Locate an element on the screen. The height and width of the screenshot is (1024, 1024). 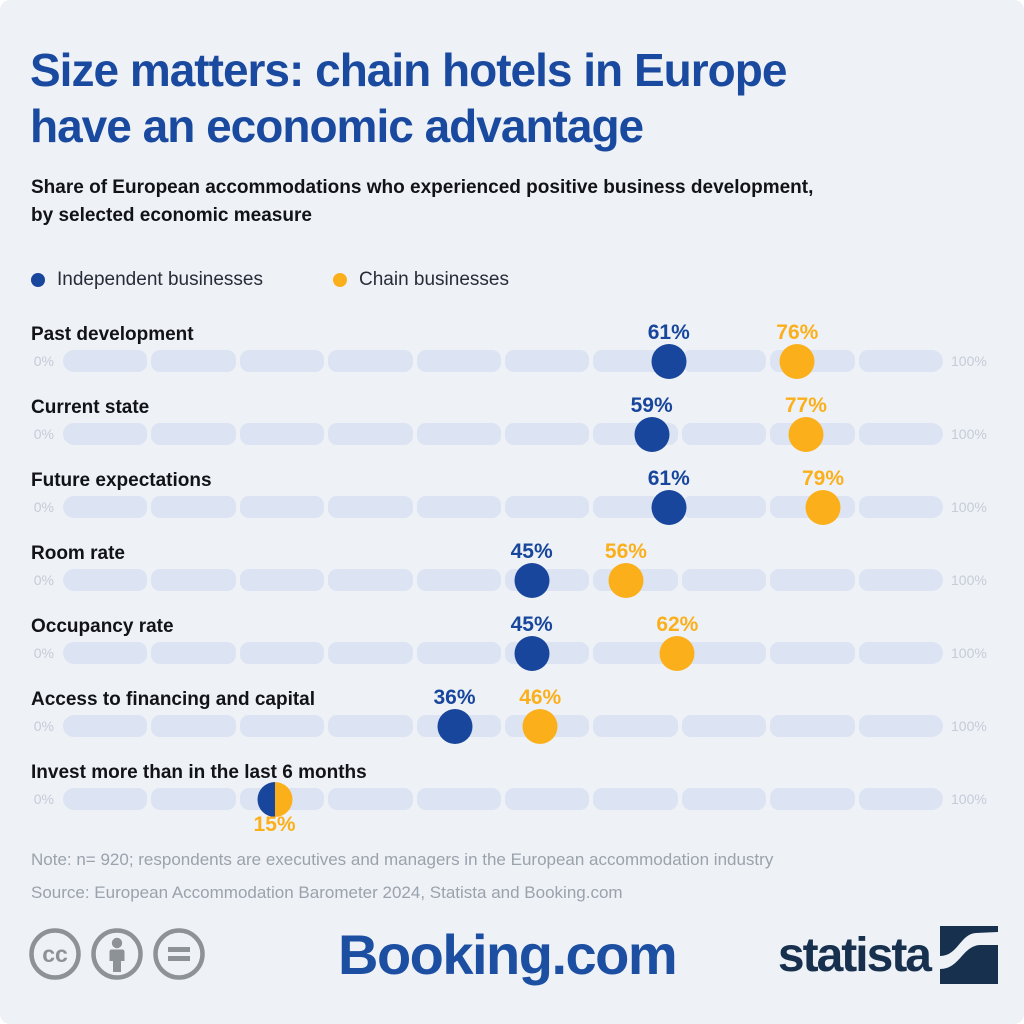
independent-value-label: 61% is located at coordinates (668, 332).